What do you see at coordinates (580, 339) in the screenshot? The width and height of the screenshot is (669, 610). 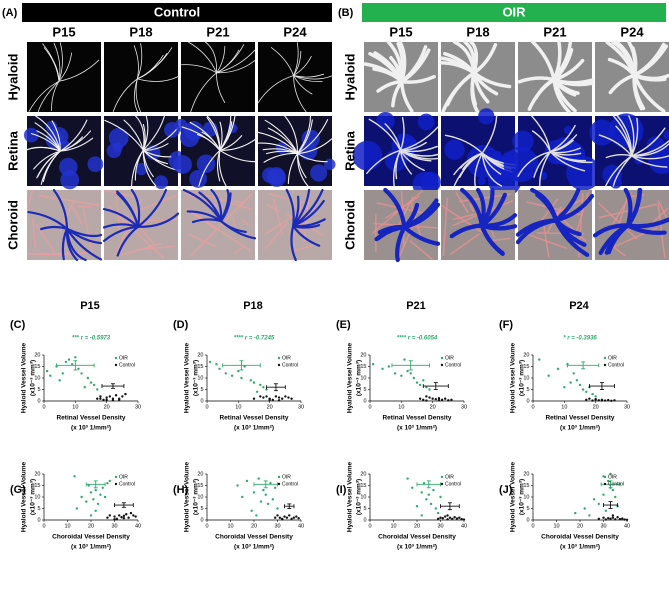 I see `correlation-label: * r = -0.3936` at bounding box center [580, 339].